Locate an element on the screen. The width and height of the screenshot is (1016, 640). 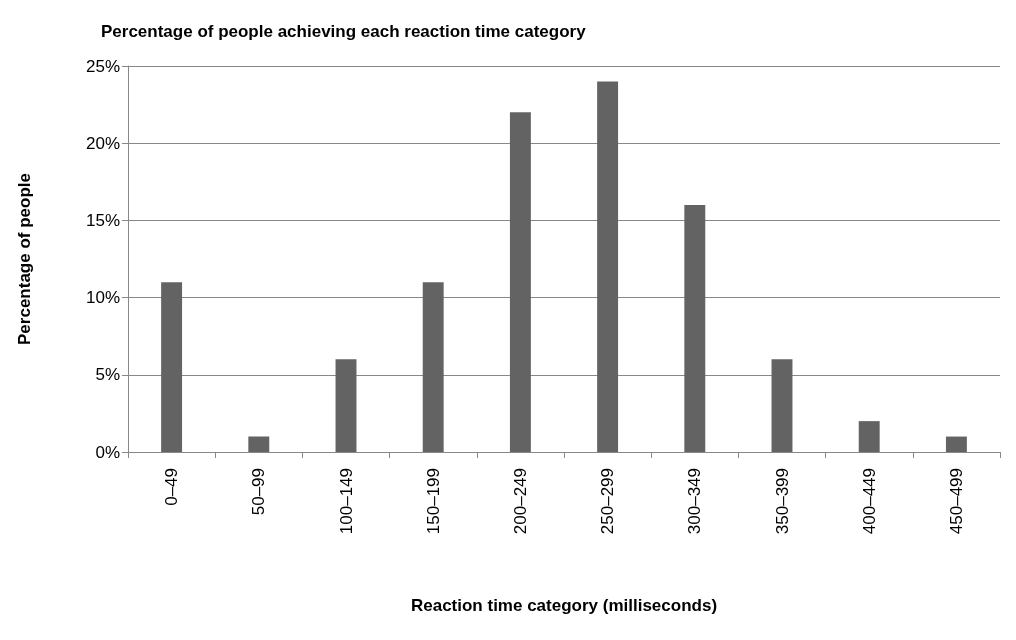
y-tick-label: 10% is located at coordinates (102, 298).